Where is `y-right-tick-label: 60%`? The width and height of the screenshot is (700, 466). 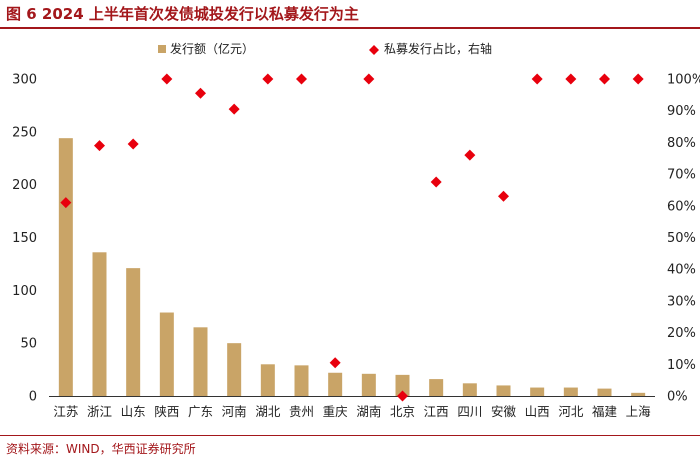 y-right-tick-label: 60% is located at coordinates (681, 206).